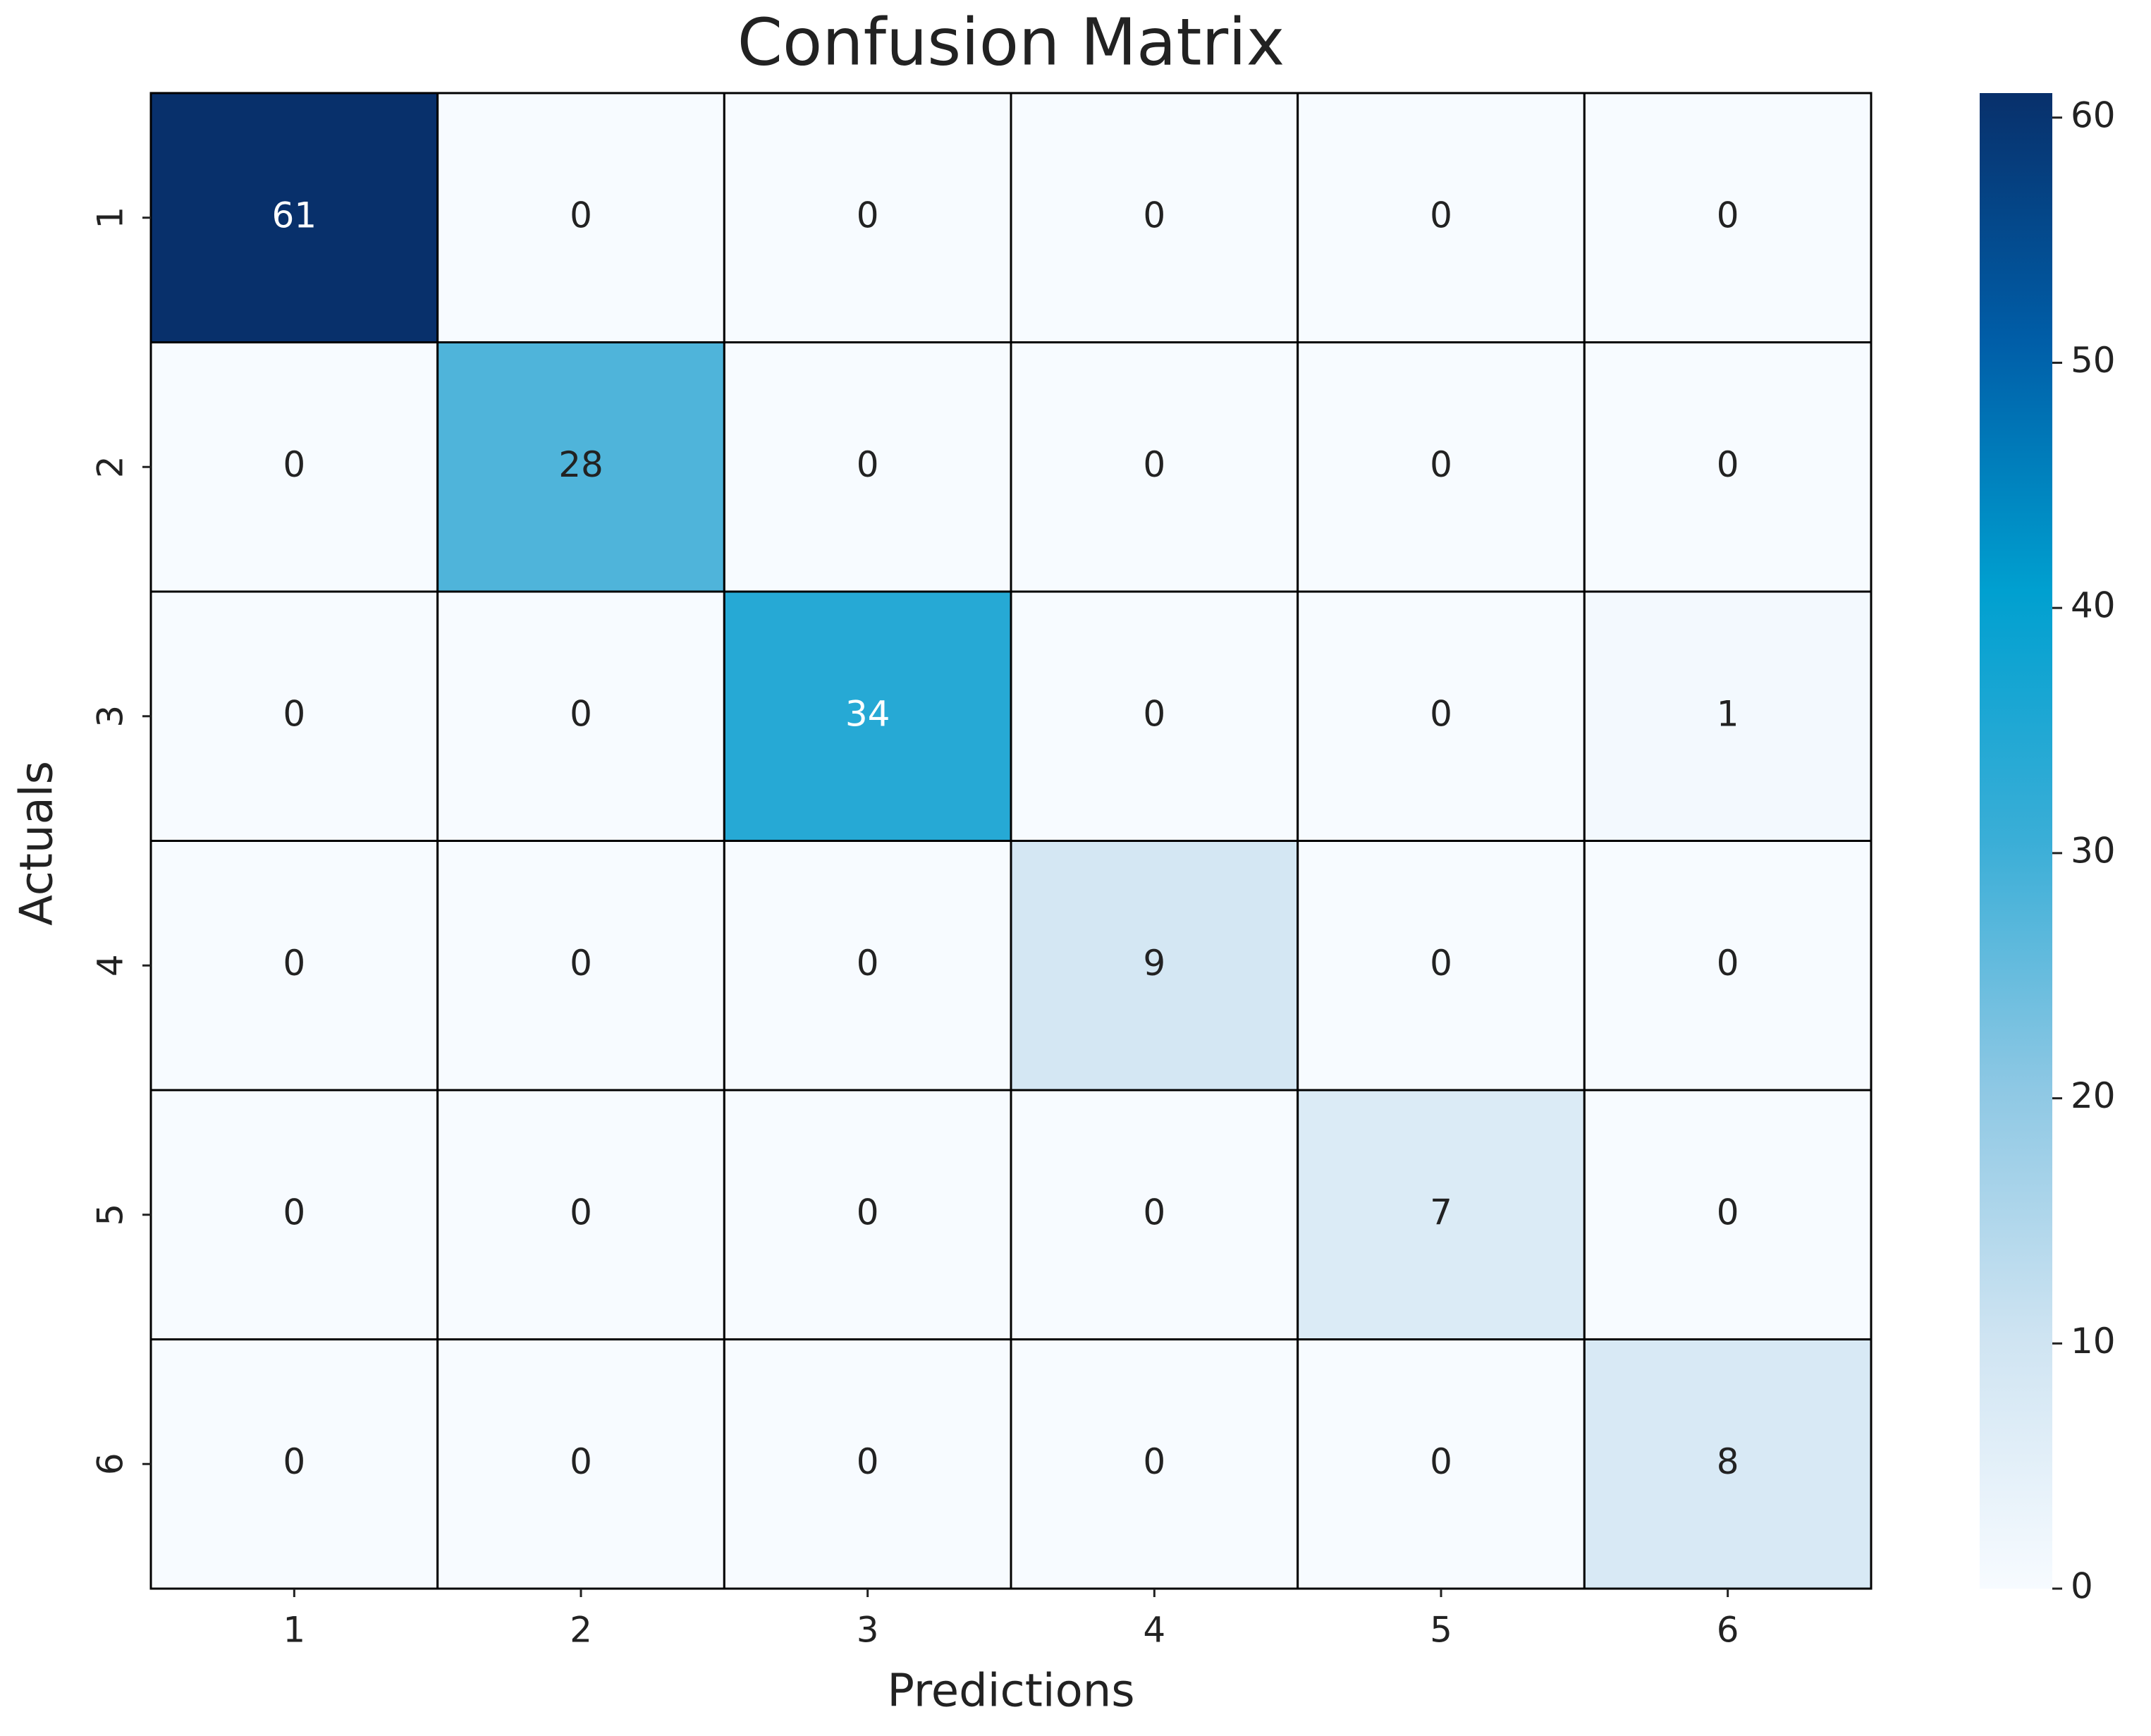  I want to click on colorbar-tick-label: 0, so click(2082, 1587).